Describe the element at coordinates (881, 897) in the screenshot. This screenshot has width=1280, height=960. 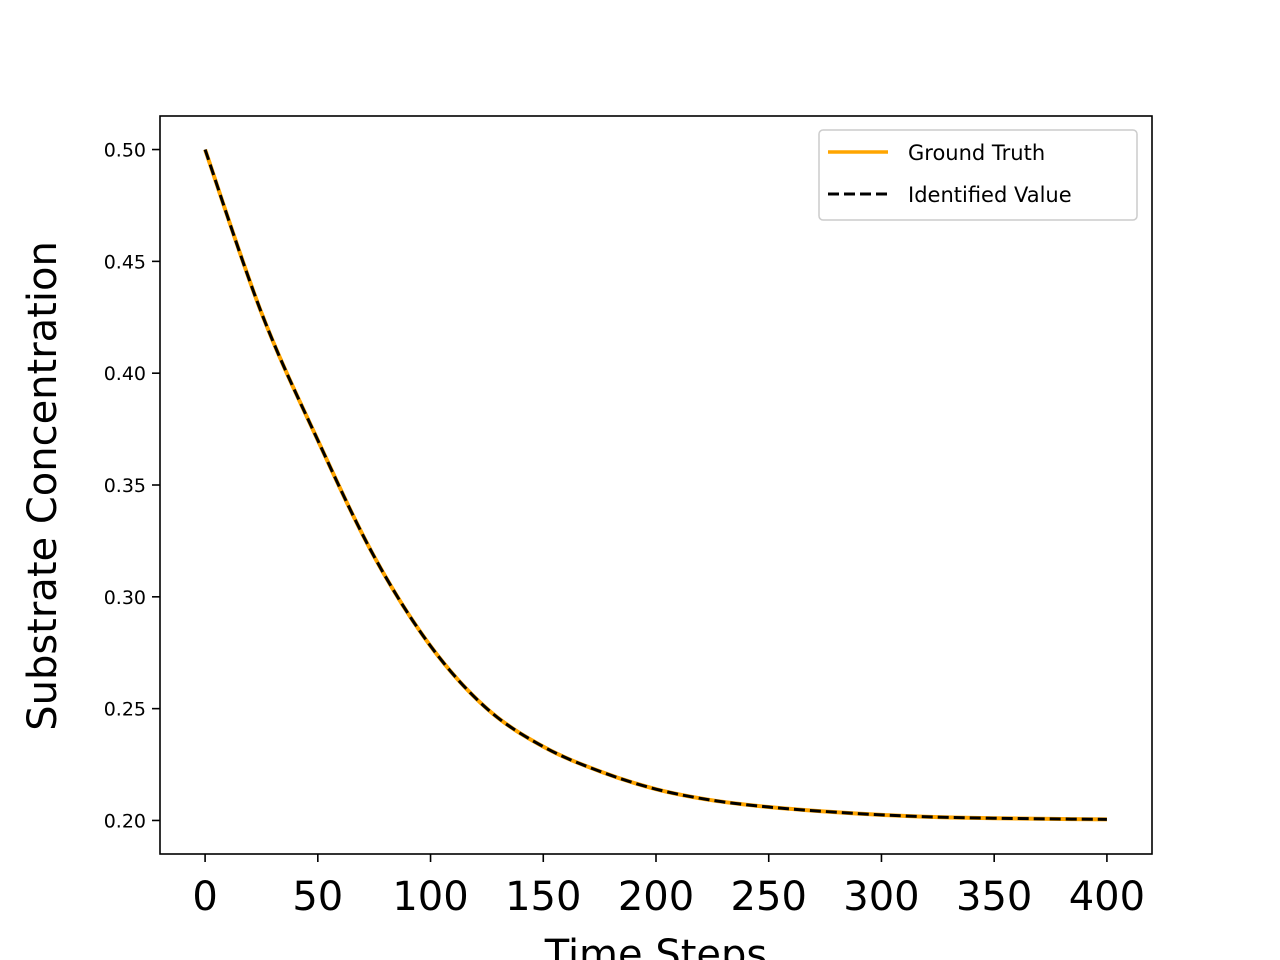
I see `x-tick-label: 300` at that location.